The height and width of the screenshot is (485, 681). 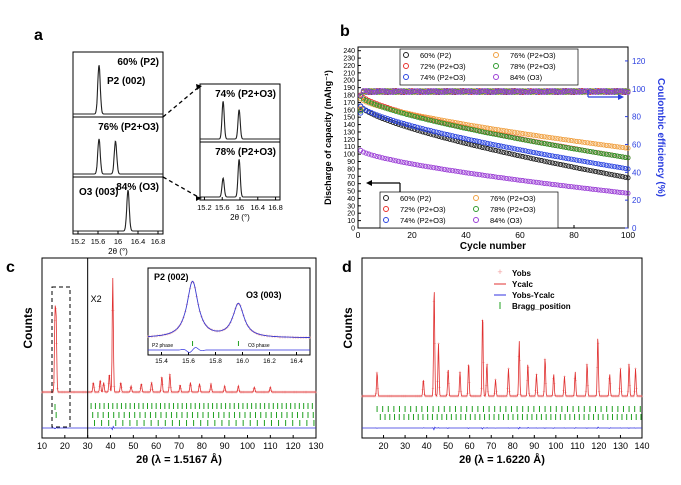 I want to click on y-tick-label: 10, so click(x=351, y=221).